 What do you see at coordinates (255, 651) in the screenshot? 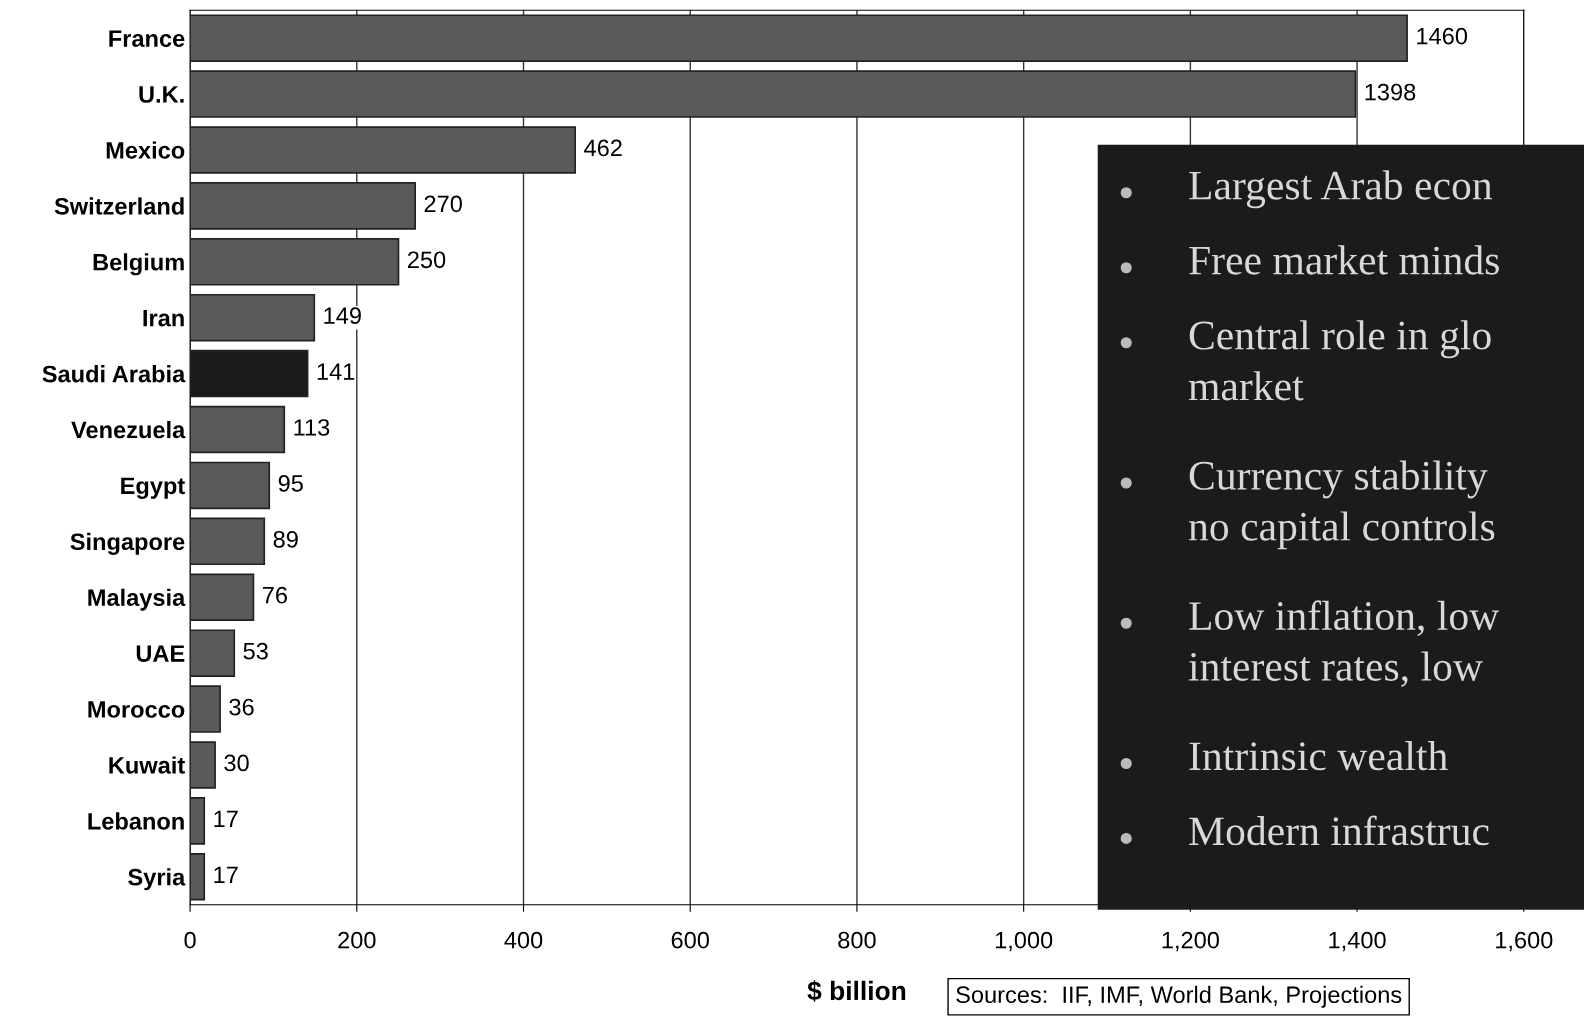
I see `data-label: 53` at bounding box center [255, 651].